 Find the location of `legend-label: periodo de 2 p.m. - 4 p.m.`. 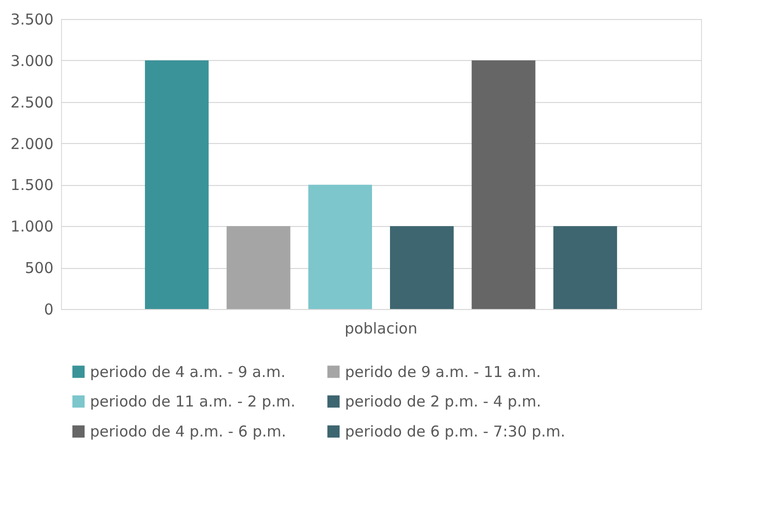

legend-label: periodo de 2 p.m. - 4 p.m. is located at coordinates (443, 401).